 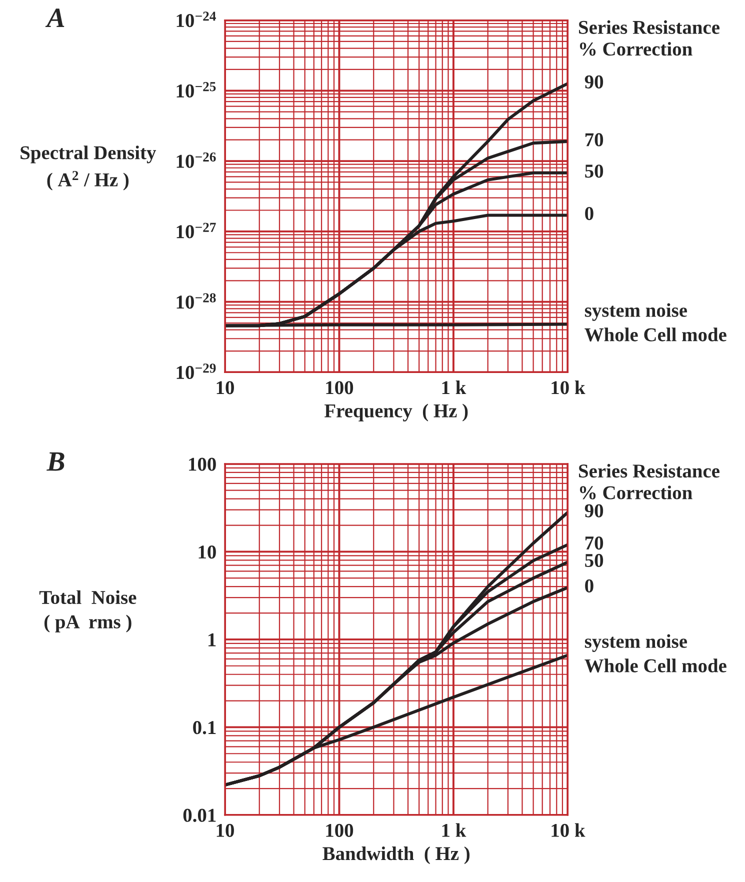 I want to click on y-tick-label: 10$^{−29}$, so click(x=196, y=372).